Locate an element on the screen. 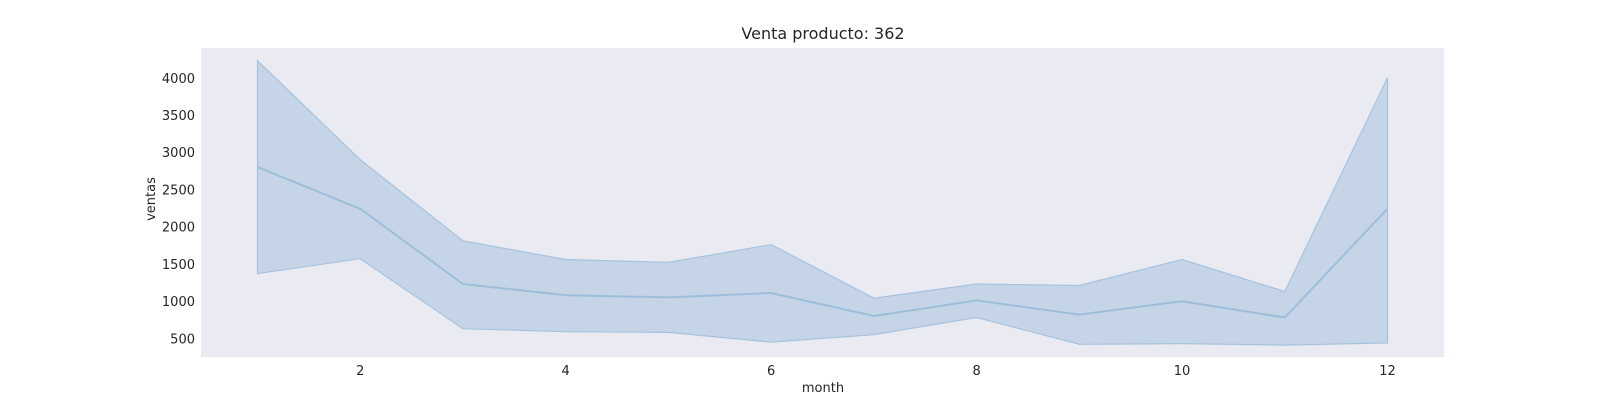 The width and height of the screenshot is (1600, 400). x-tick-label: 2 is located at coordinates (360, 371).